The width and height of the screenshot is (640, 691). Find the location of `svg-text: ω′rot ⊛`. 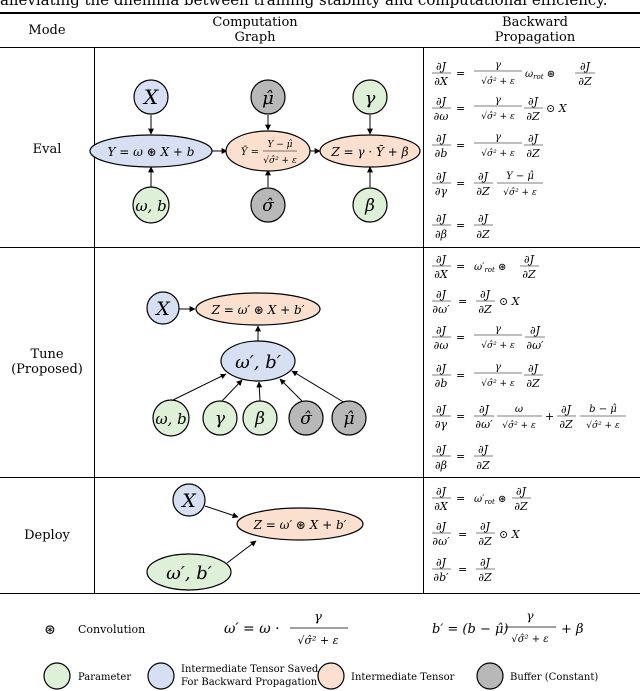

svg-text: ω′rot ⊛ is located at coordinates (490, 500).